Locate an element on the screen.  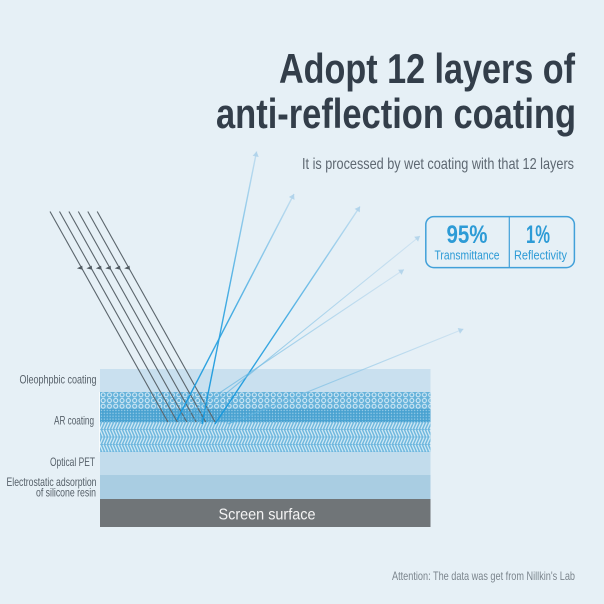
svg-text: AR coating is located at coordinates (74, 421).